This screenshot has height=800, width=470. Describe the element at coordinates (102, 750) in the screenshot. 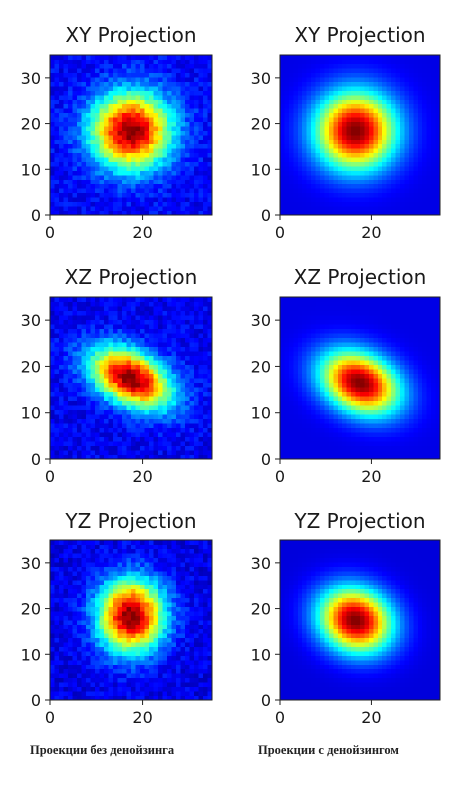

I see `caption-without-denoising: Проекции без денойзинга` at that location.